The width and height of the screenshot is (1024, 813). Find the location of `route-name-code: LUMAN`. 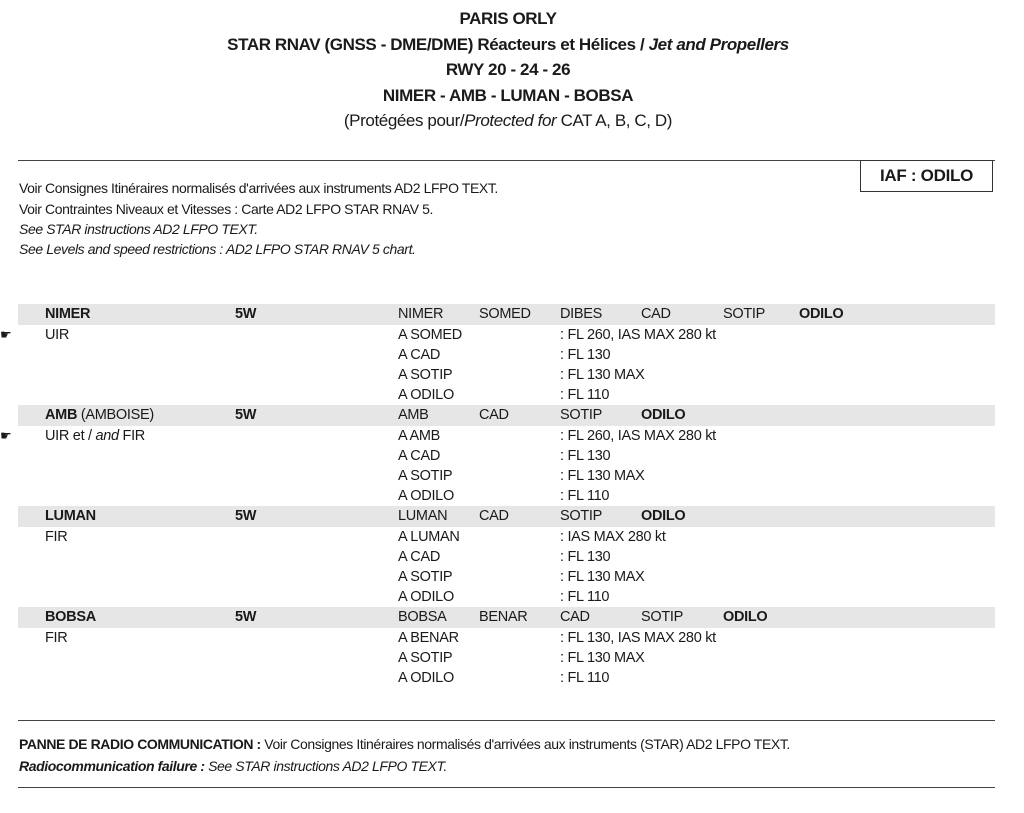

route-name-code: LUMAN is located at coordinates (70, 516).